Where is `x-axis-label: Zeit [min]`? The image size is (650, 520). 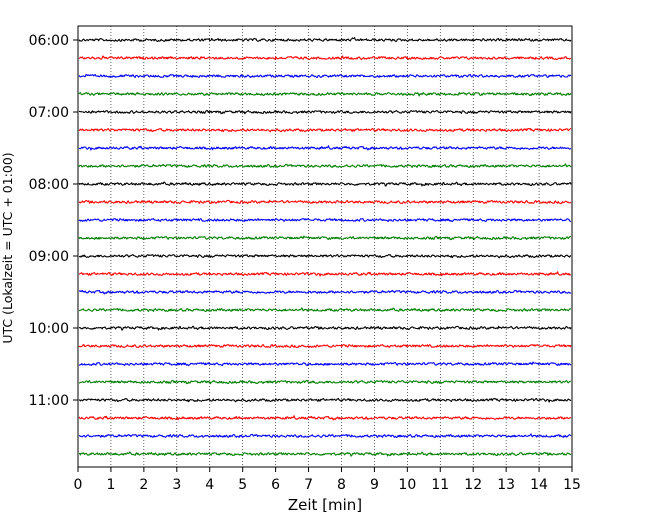
x-axis-label: Zeit [min] is located at coordinates (325, 505).